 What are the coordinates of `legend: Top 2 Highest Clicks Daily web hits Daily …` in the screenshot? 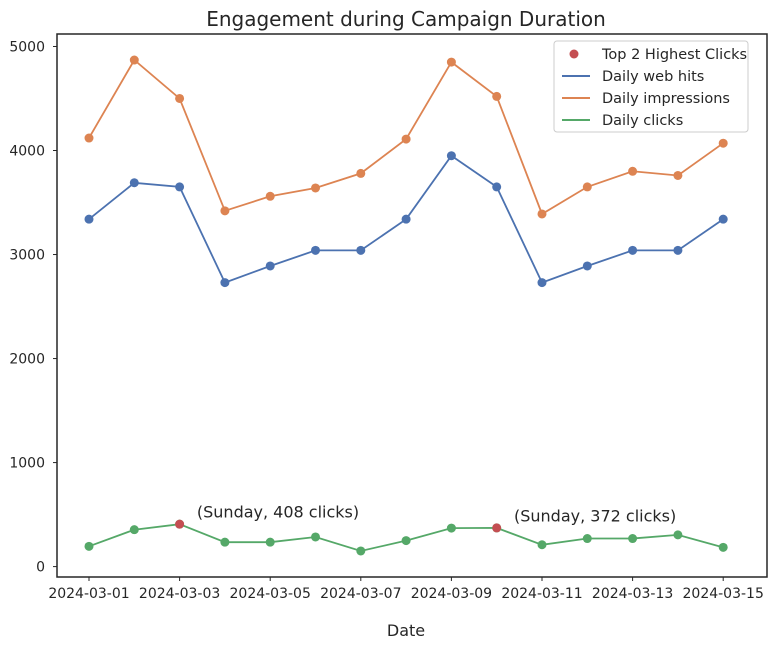 It's located at (651, 86).